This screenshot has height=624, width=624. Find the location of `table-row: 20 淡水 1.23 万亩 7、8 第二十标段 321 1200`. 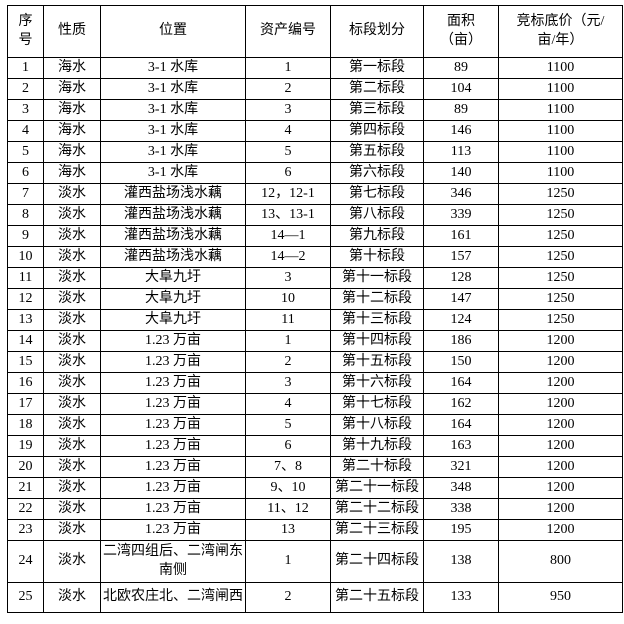

table-row: 20 淡水 1.23 万亩 7、8 第二十标段 321 1200 is located at coordinates (315, 467).